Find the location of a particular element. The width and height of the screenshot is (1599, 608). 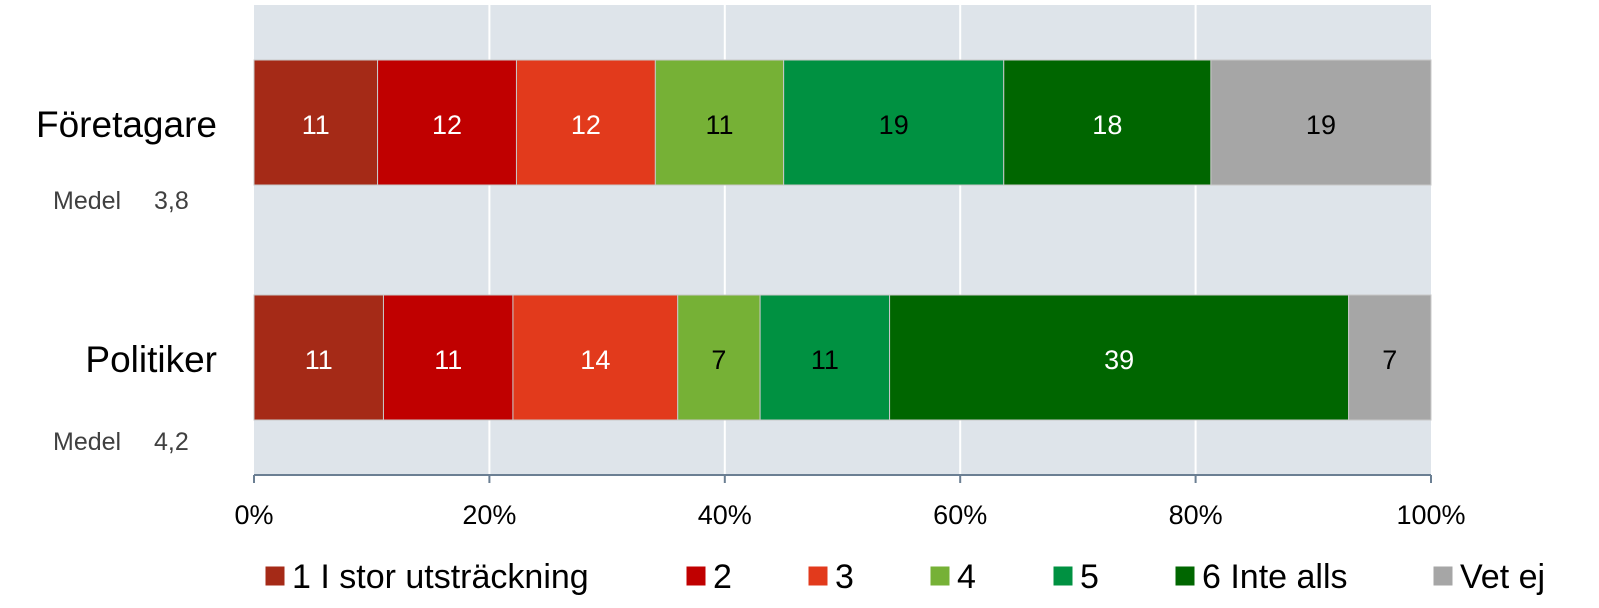

x-tick-label: 0% is located at coordinates (253, 515).